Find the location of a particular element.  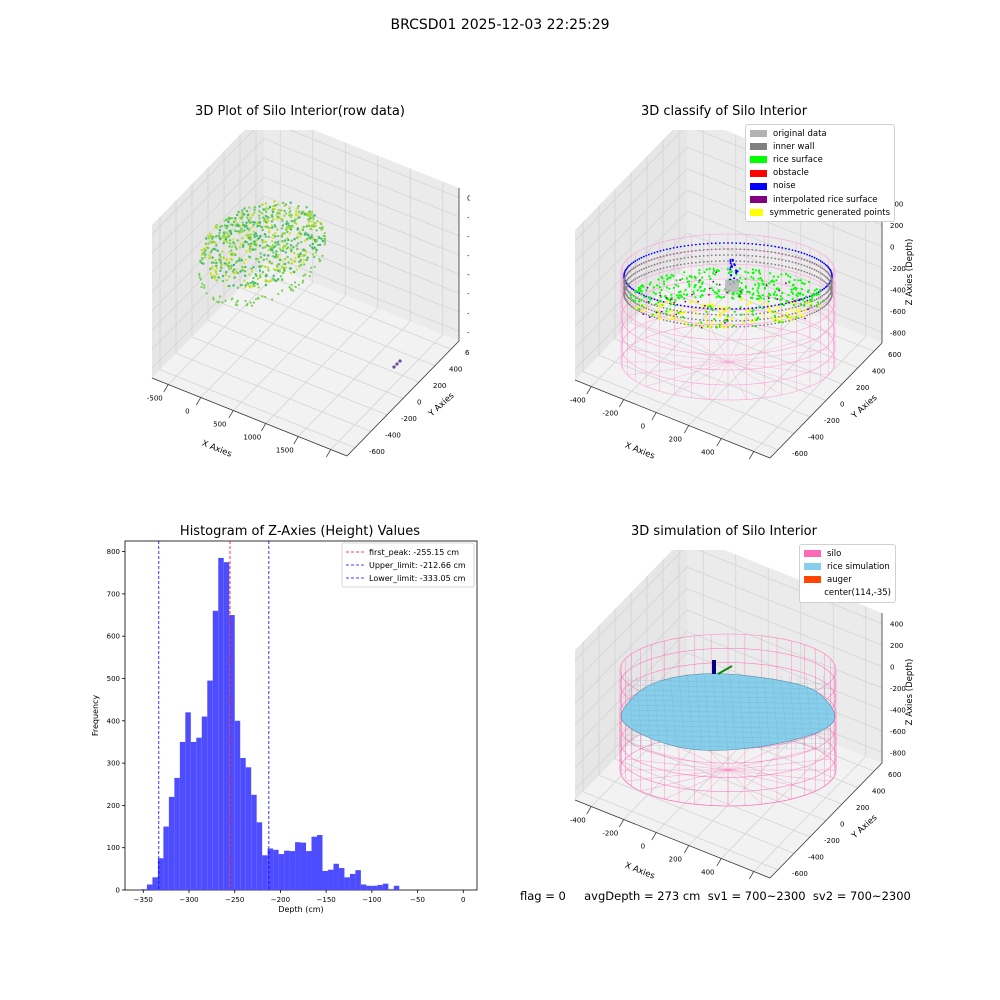

z-tick-label: -400 is located at coordinates (898, 290).